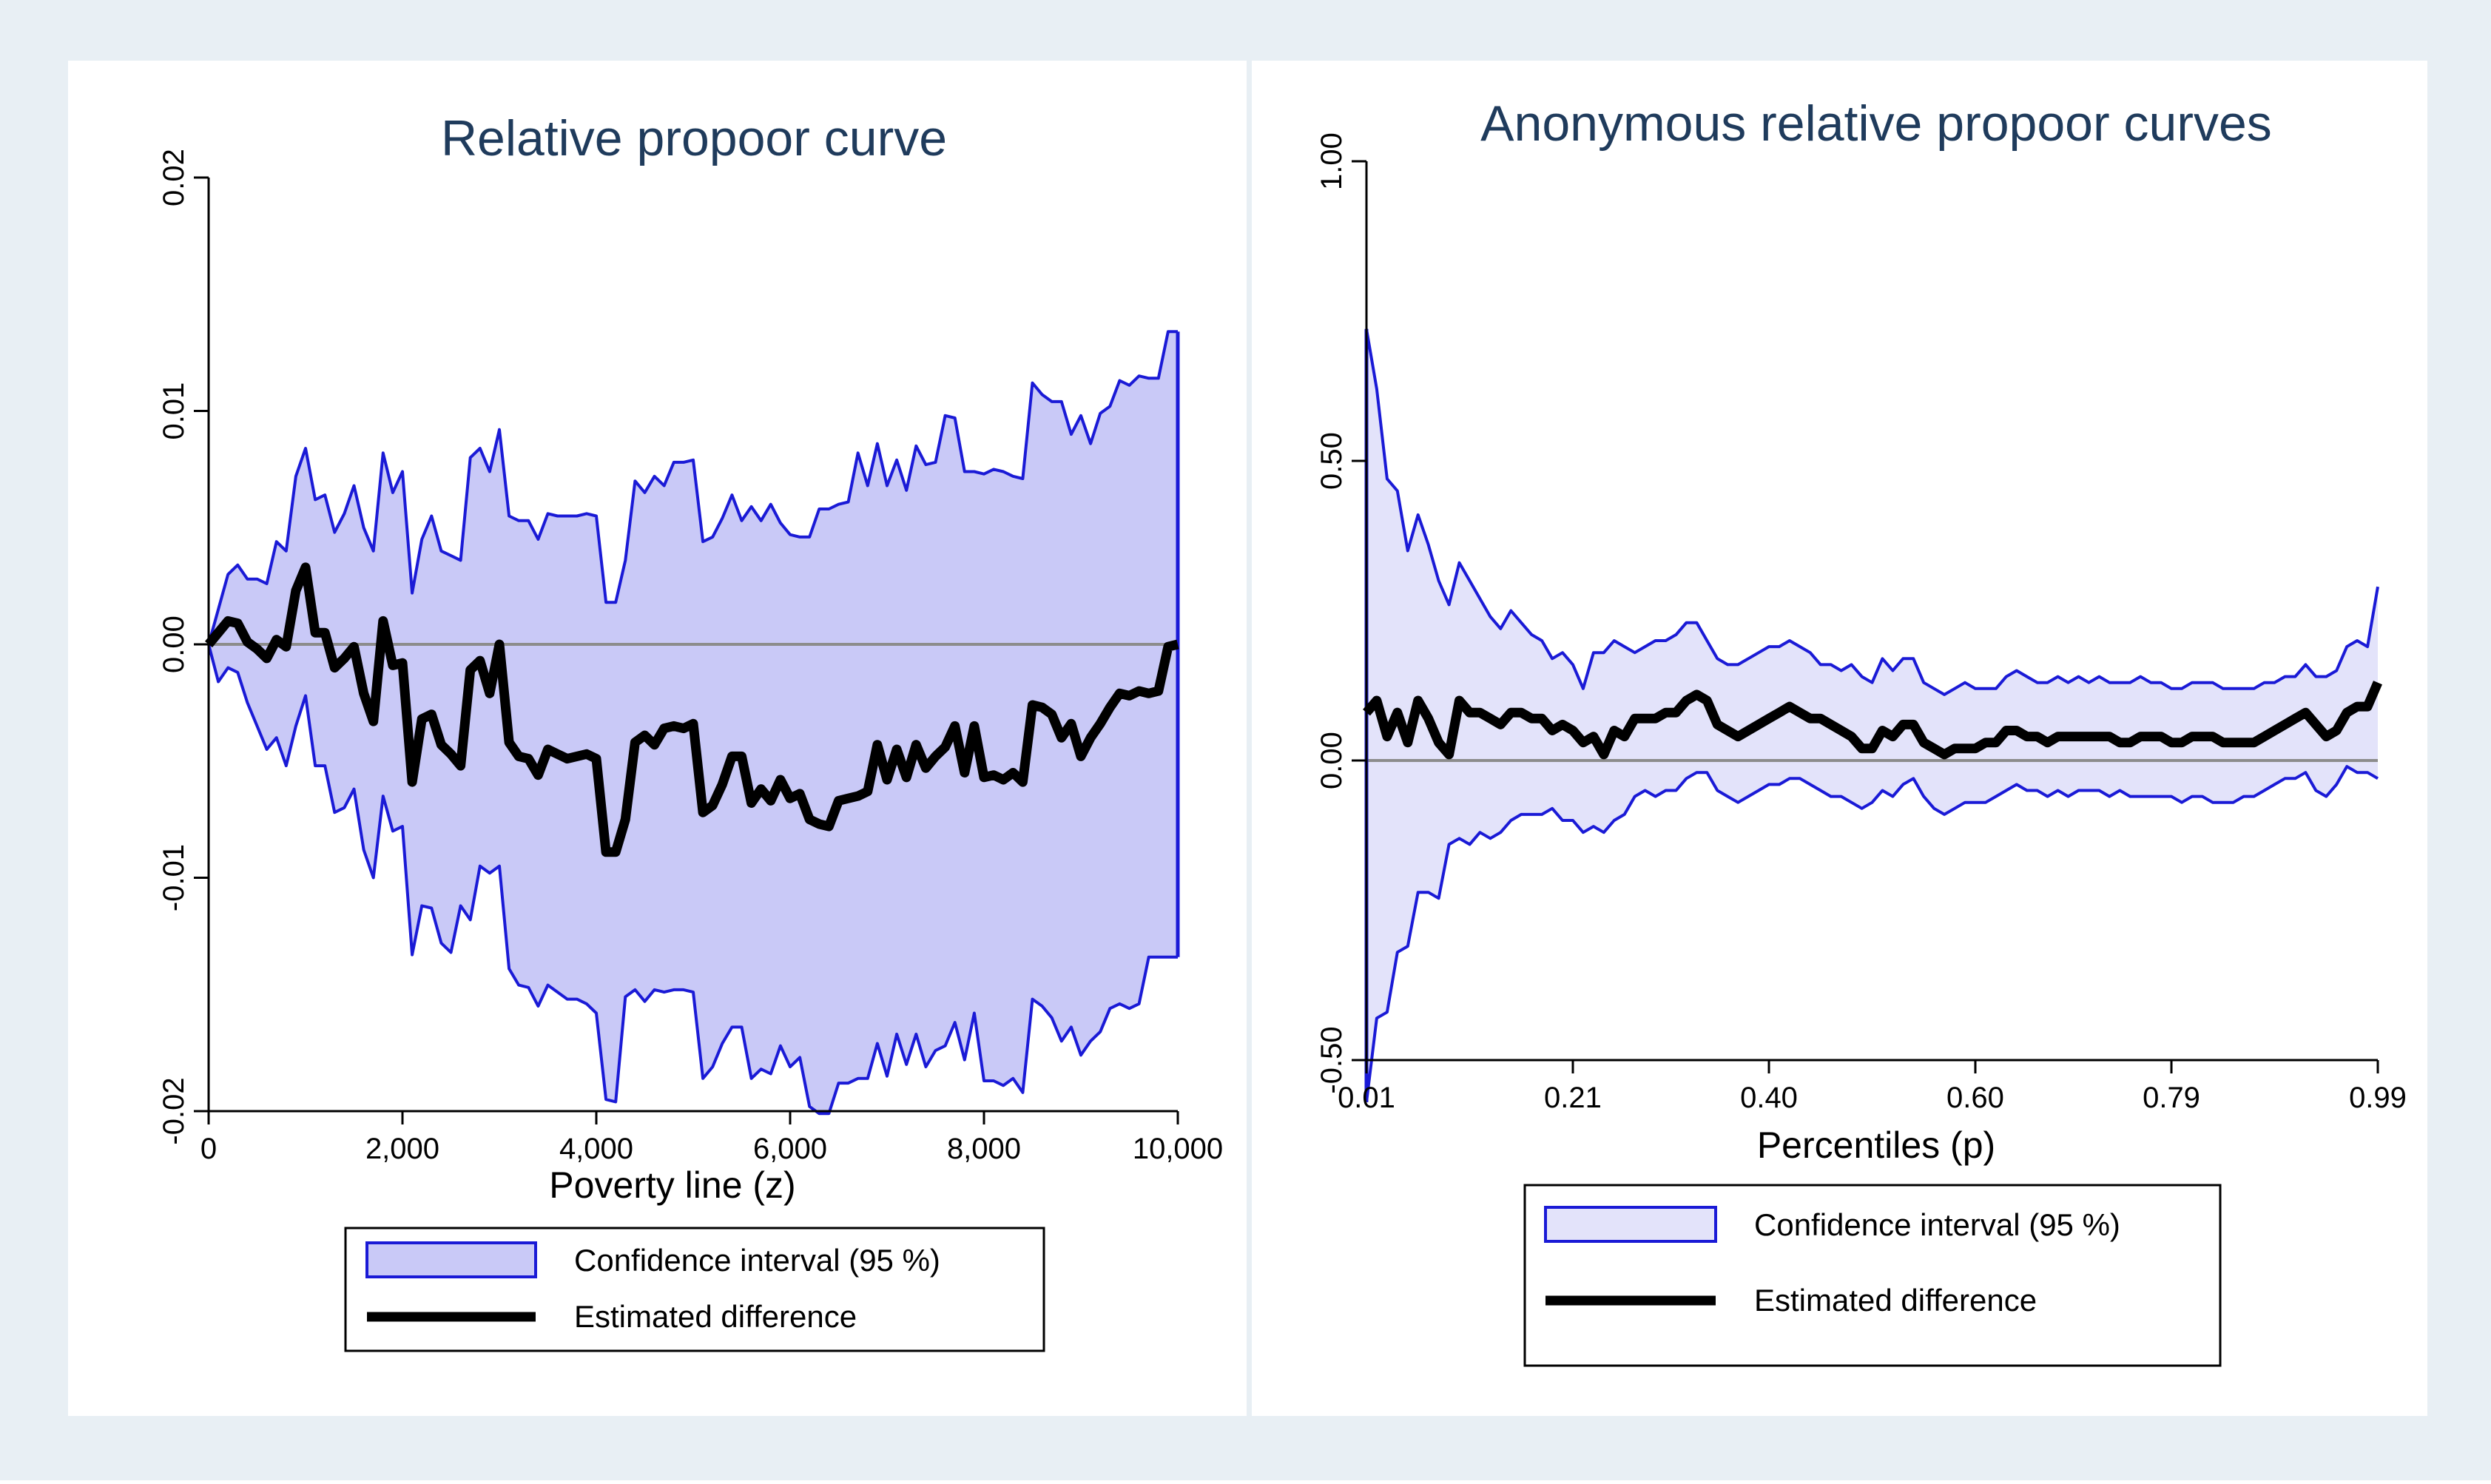 The width and height of the screenshot is (2491, 1484). What do you see at coordinates (1340, 613) in the screenshot?
I see `y-axis-ticks: -0.50 0.00 0.50 1.00` at bounding box center [1340, 613].